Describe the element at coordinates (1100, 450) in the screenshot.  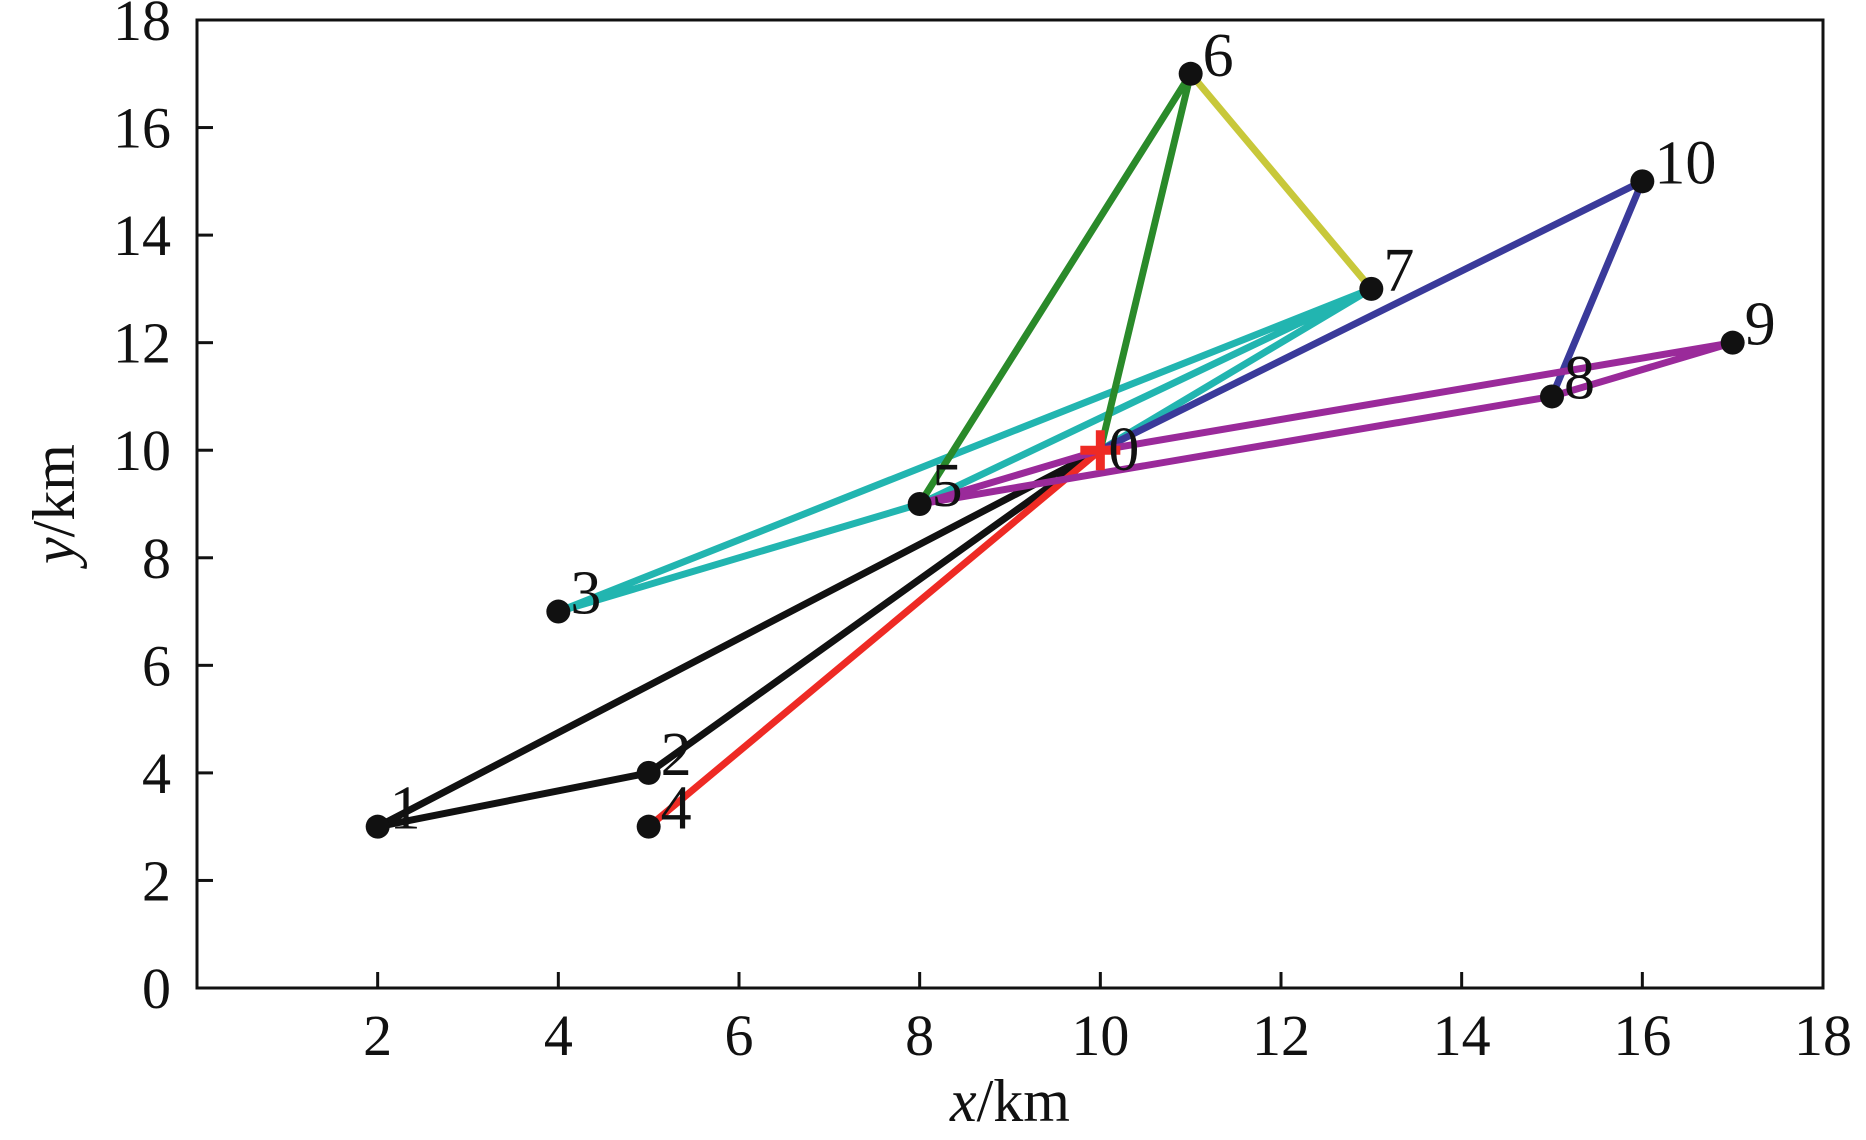
I see `depot-plus-icon` at that location.